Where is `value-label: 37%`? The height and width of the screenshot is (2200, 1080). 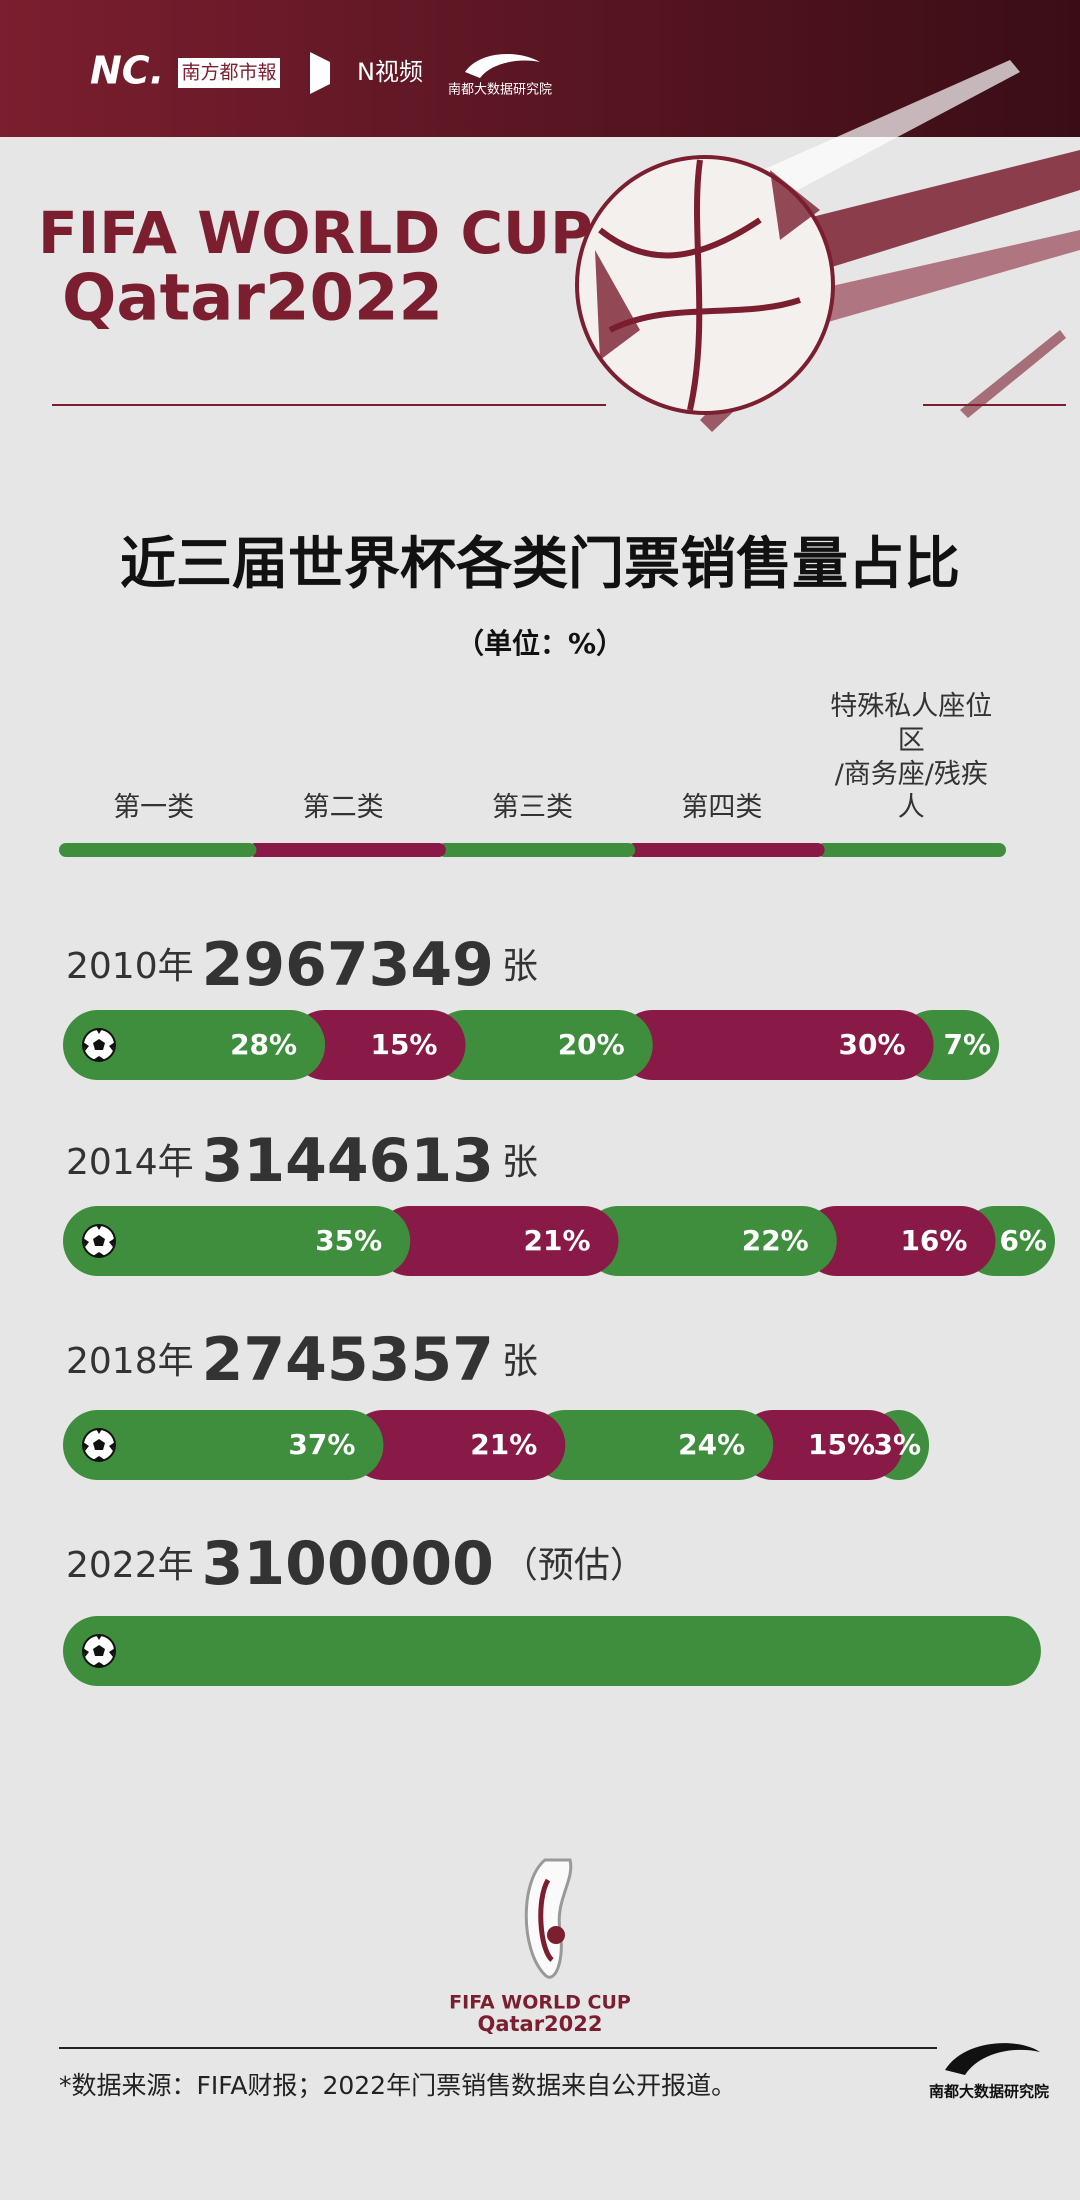 value-label: 37% is located at coordinates (321, 1444).